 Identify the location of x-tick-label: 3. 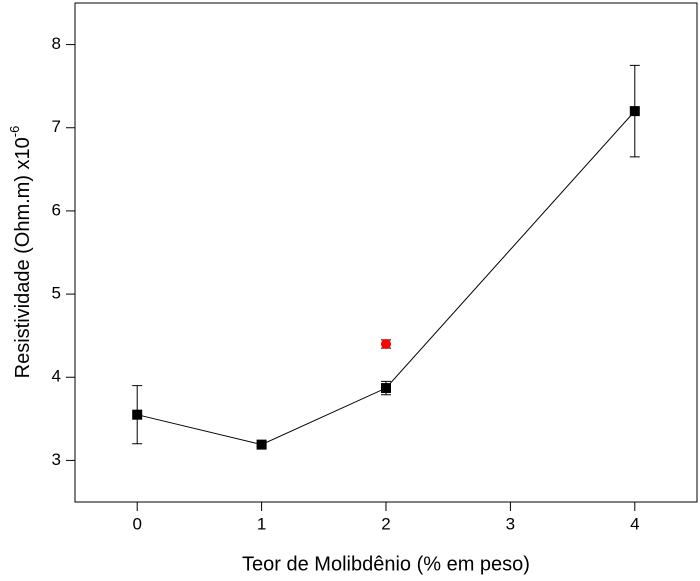
(510, 523).